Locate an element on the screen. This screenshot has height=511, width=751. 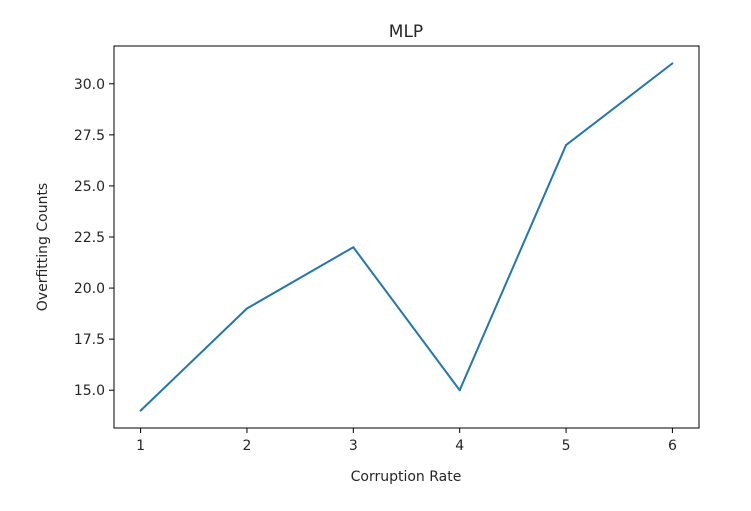
y-tick-label: 22.5 is located at coordinates (89, 238).